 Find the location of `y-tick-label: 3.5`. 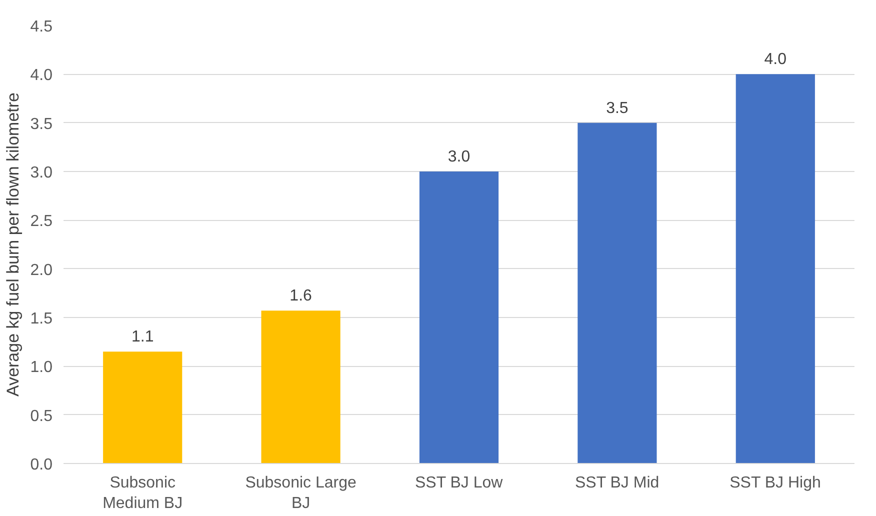

y-tick-label: 3.5 is located at coordinates (41, 124).